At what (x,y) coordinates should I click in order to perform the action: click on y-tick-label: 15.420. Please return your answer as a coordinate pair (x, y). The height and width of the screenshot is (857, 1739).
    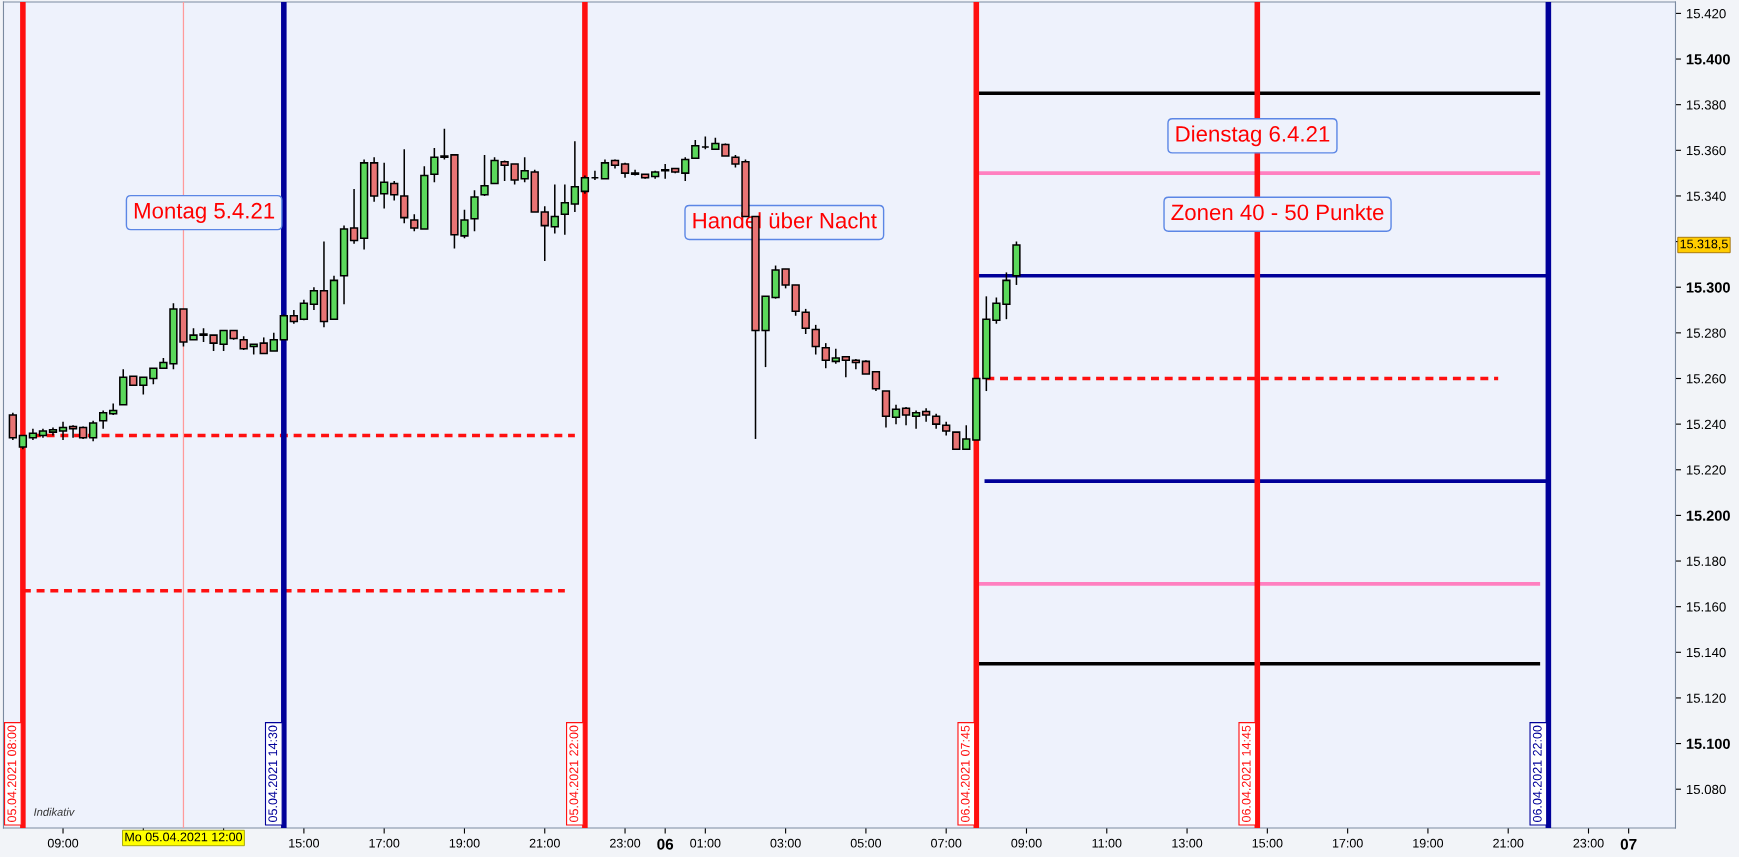
    Looking at the image, I should click on (1706, 13).